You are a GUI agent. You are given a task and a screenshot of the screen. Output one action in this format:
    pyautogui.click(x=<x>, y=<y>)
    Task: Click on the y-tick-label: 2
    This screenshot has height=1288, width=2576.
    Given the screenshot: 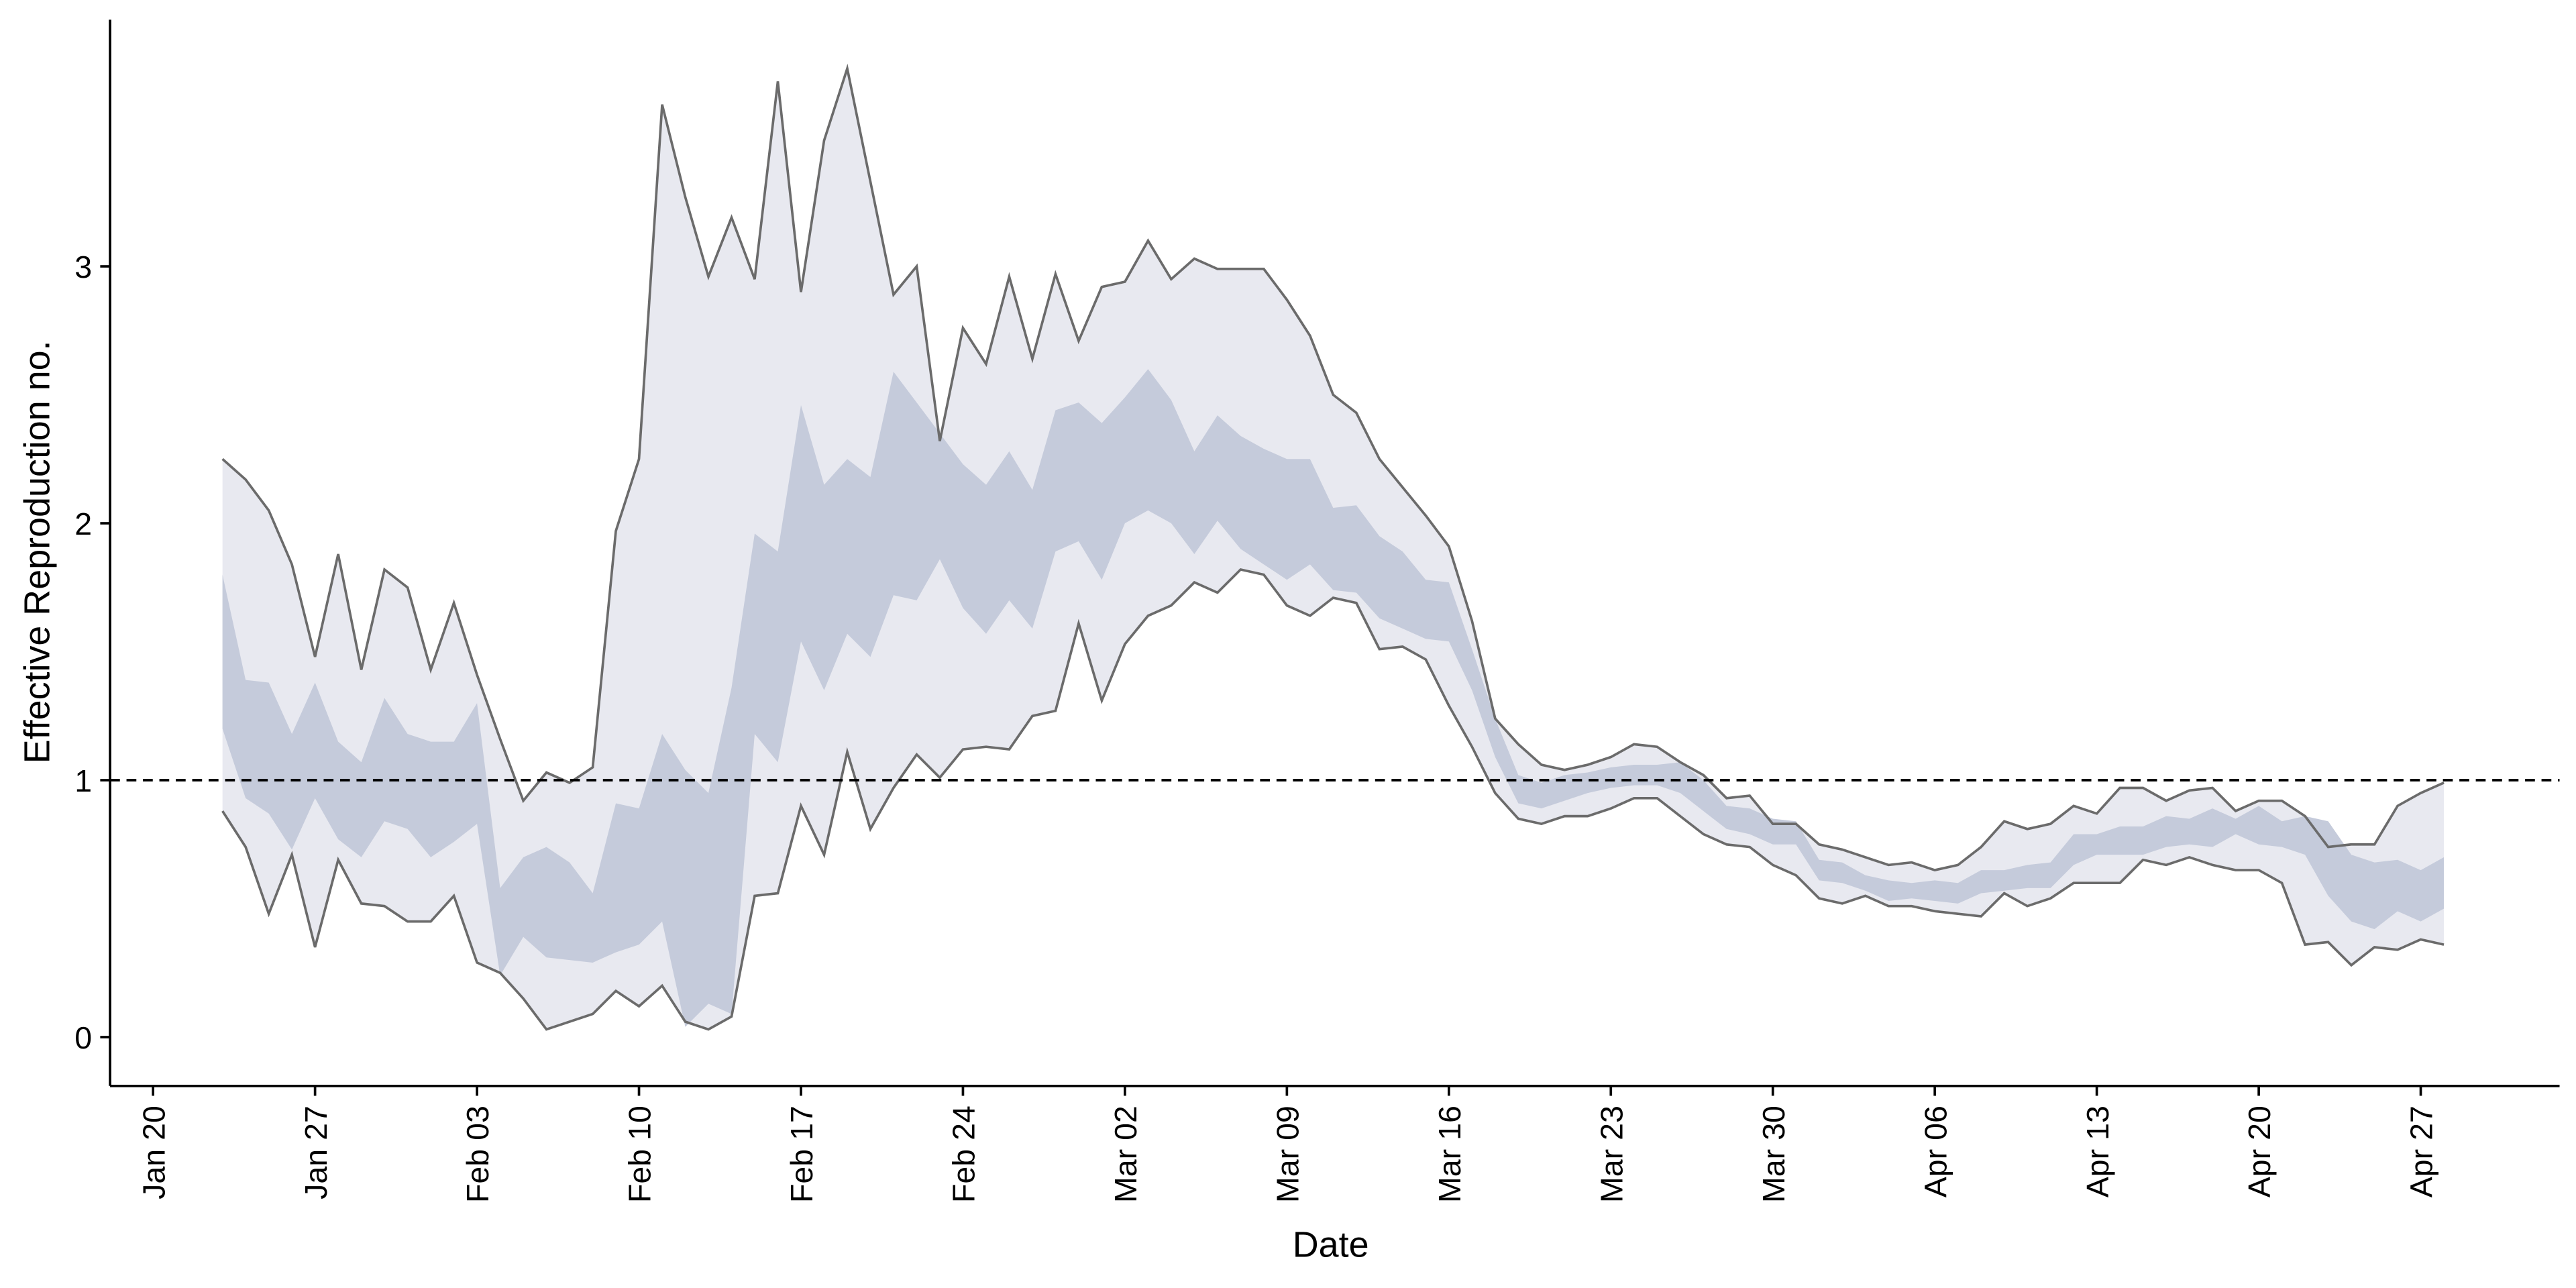 What is the action you would take?
    pyautogui.click(x=83, y=523)
    